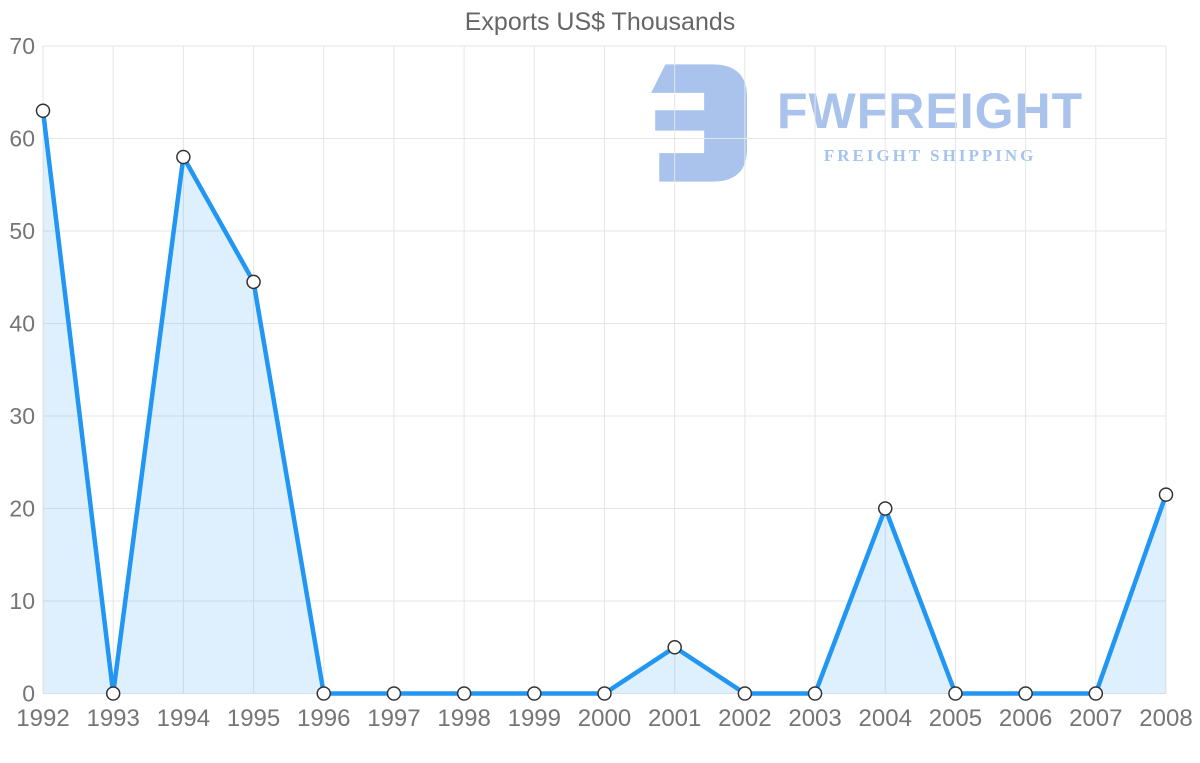 Image resolution: width=1200 pixels, height=763 pixels. What do you see at coordinates (885, 718) in the screenshot?
I see `x-axis-tick-label: 2004` at bounding box center [885, 718].